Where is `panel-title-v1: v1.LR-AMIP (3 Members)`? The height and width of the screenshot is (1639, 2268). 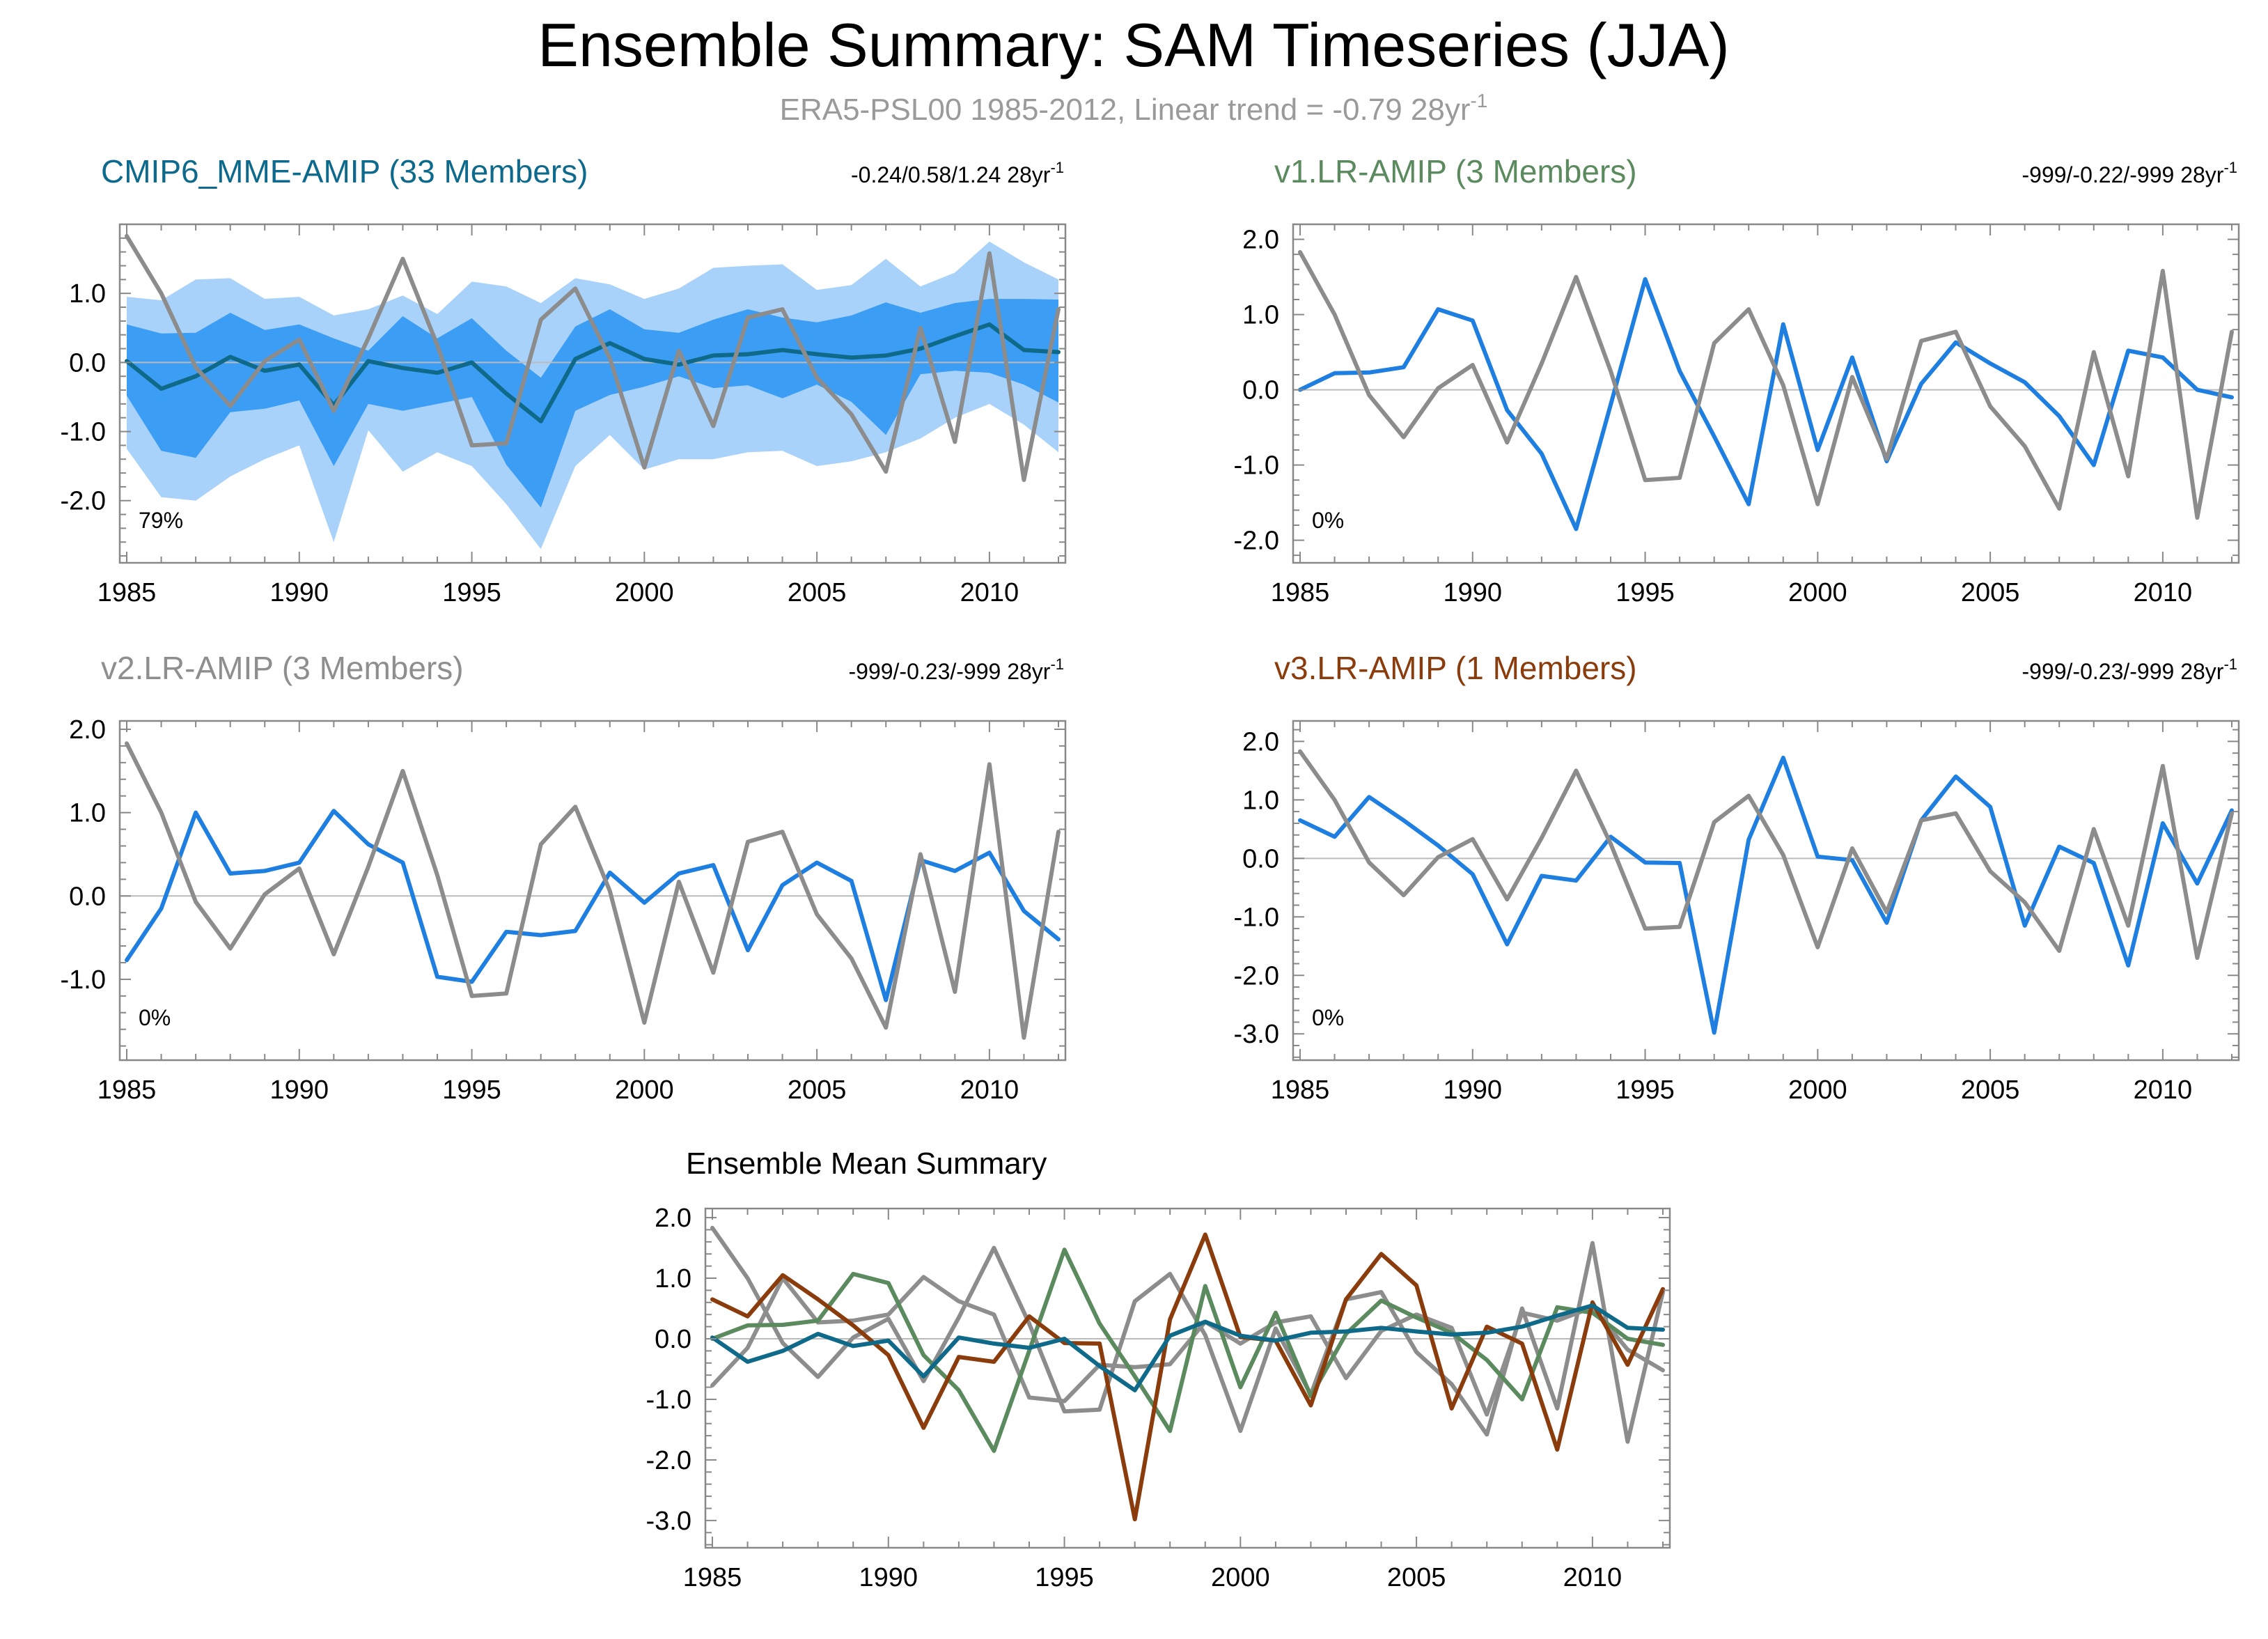
panel-title-v1: v1.LR-AMIP (3 Members) is located at coordinates (1455, 171).